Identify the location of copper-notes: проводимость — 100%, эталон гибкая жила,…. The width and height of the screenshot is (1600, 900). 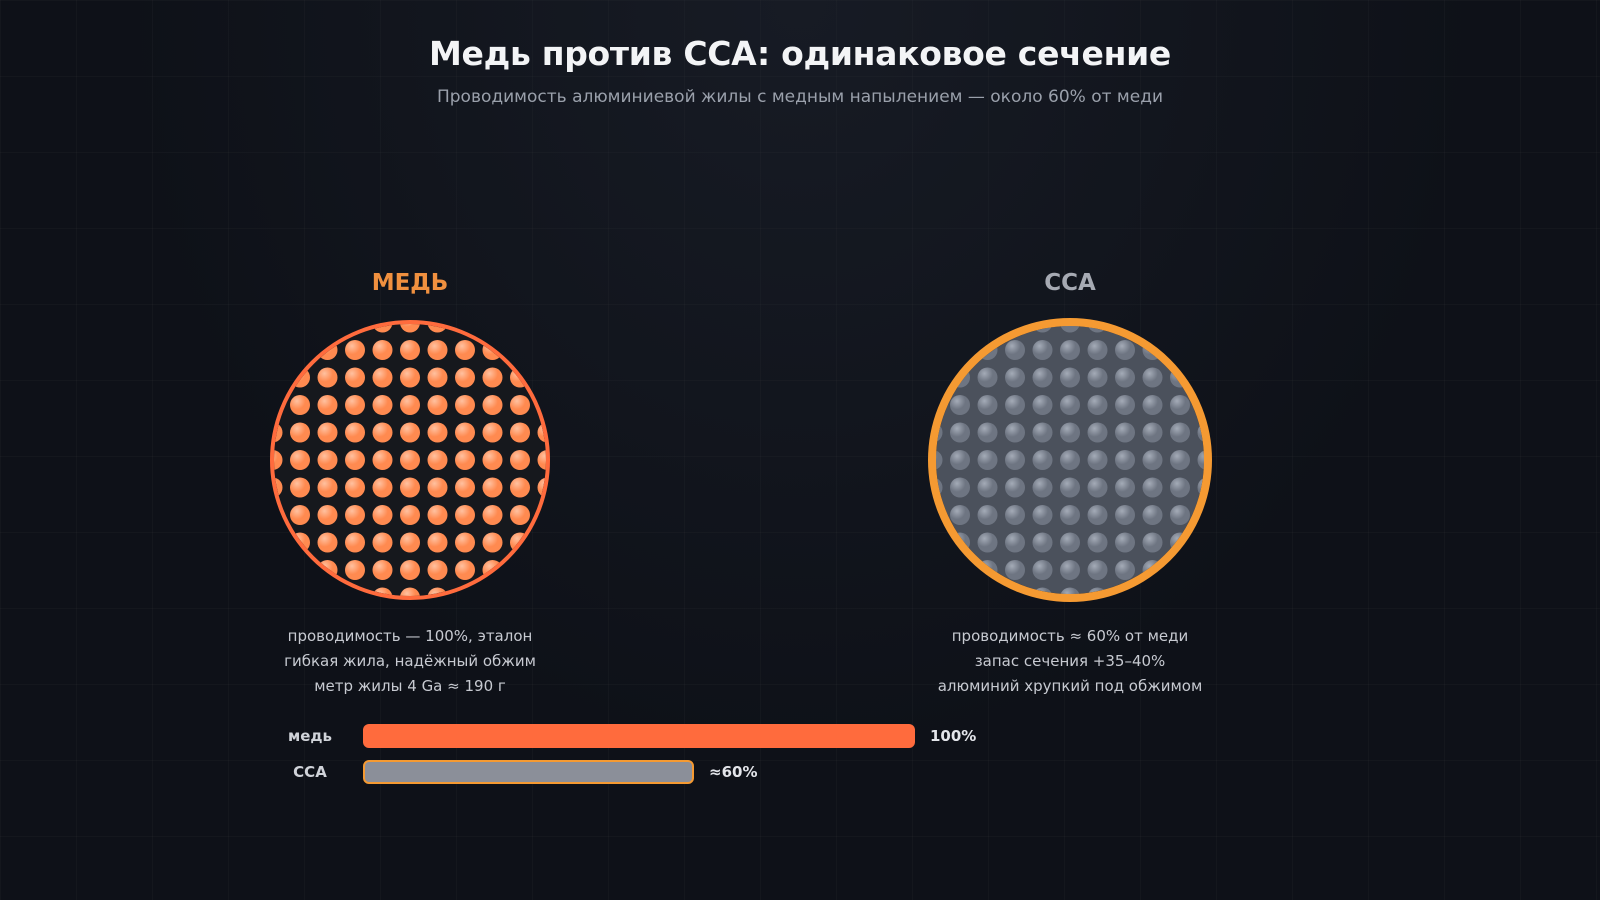
(410, 661).